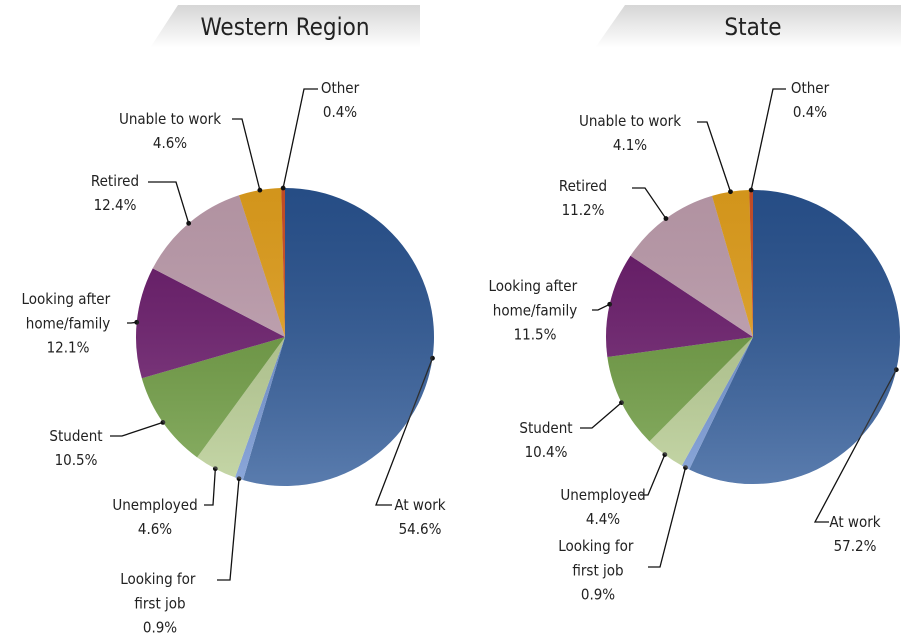 The height and width of the screenshot is (640, 901). I want to click on value-label: 10.5%, so click(76, 460).